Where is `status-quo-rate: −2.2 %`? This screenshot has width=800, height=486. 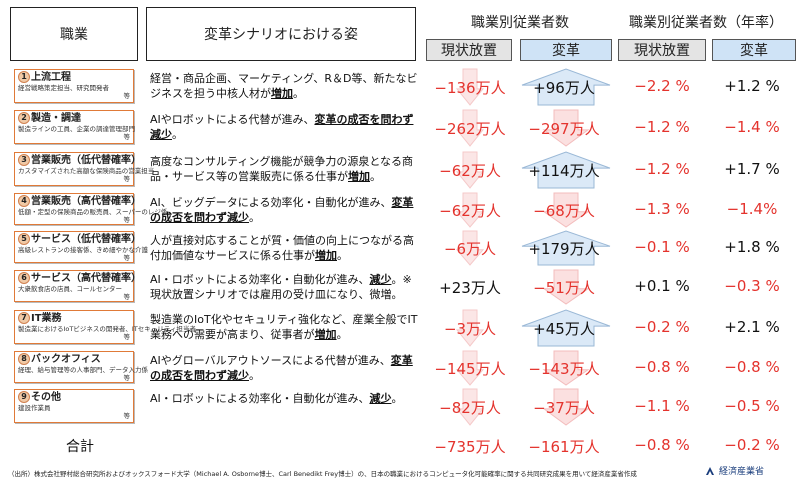
status-quo-rate: −2.2 % is located at coordinates (662, 86).